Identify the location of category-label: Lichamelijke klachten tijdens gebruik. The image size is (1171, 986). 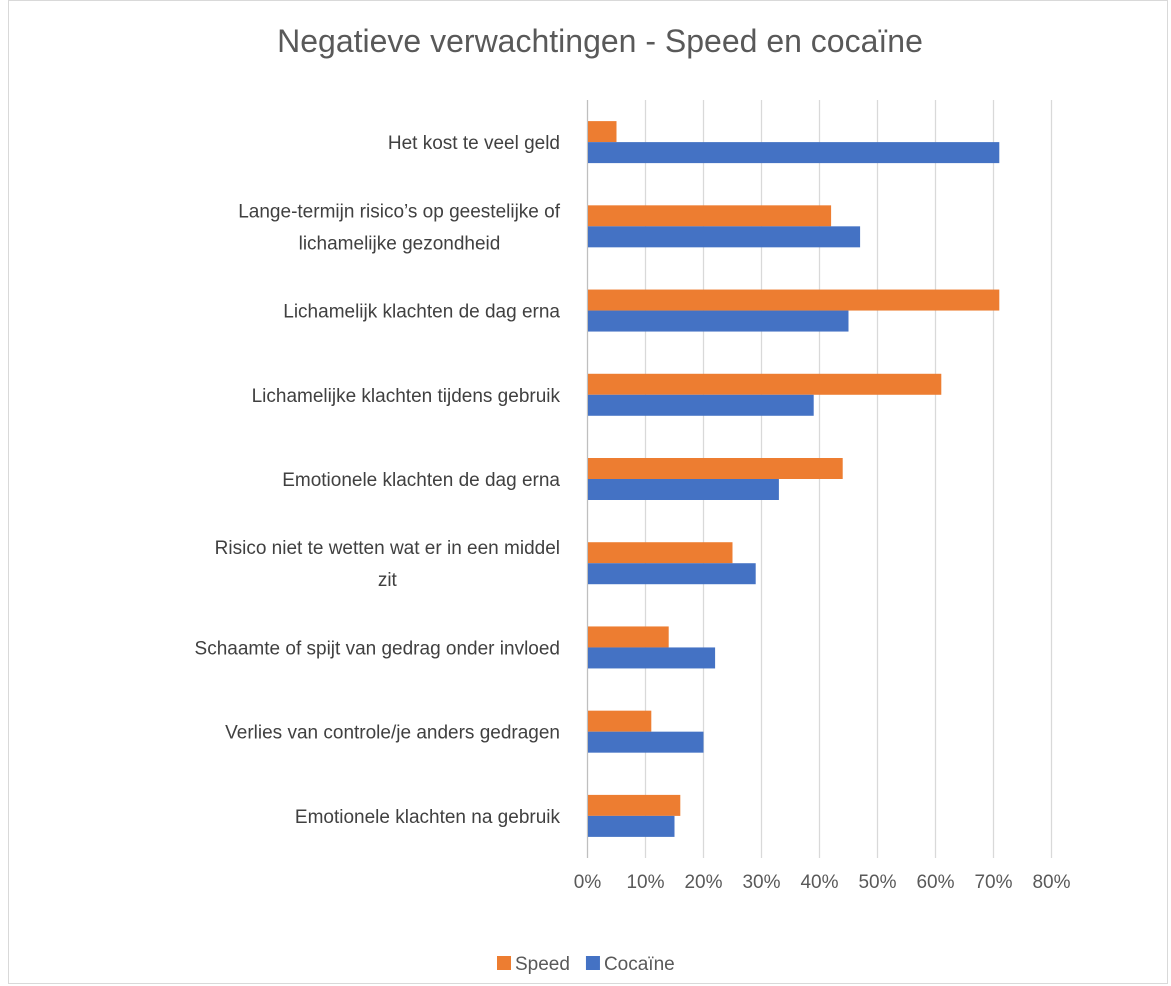
(406, 396).